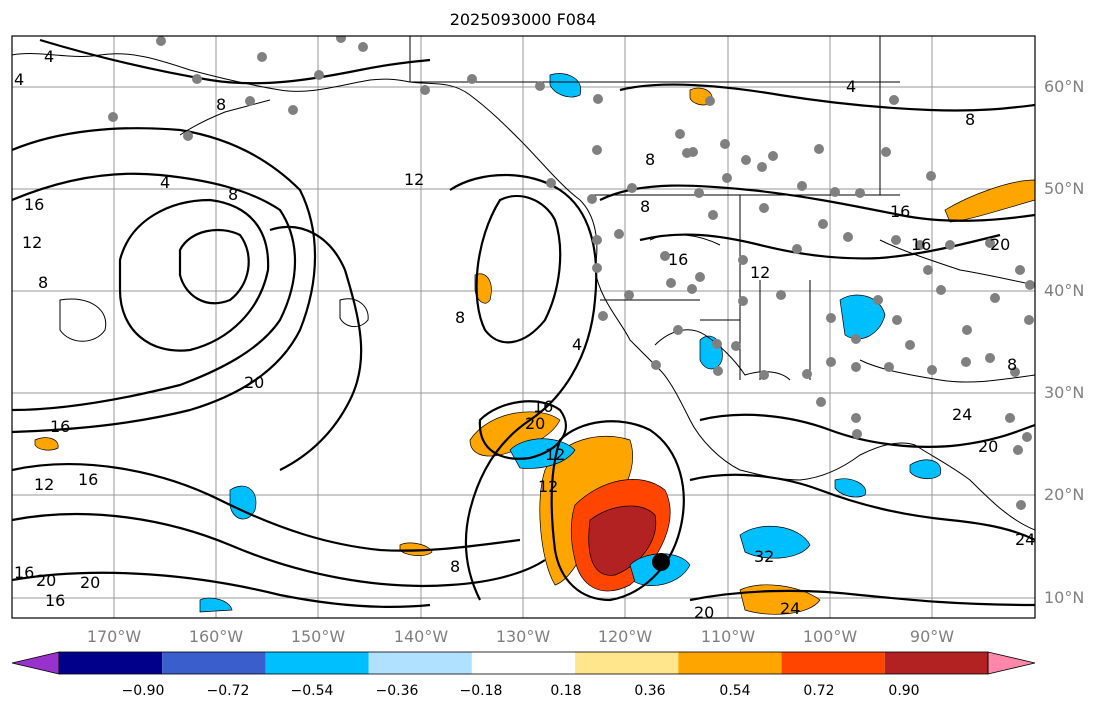 This screenshot has height=712, width=1105. What do you see at coordinates (216, 636) in the screenshot?
I see `lon-label: 160°W` at bounding box center [216, 636].